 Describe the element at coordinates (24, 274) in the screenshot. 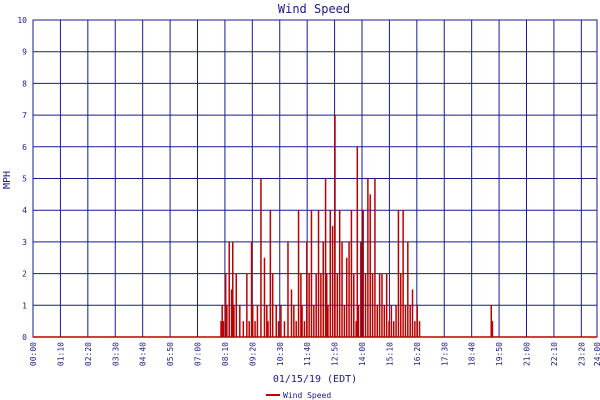

I see `y-tick-label: 2` at that location.